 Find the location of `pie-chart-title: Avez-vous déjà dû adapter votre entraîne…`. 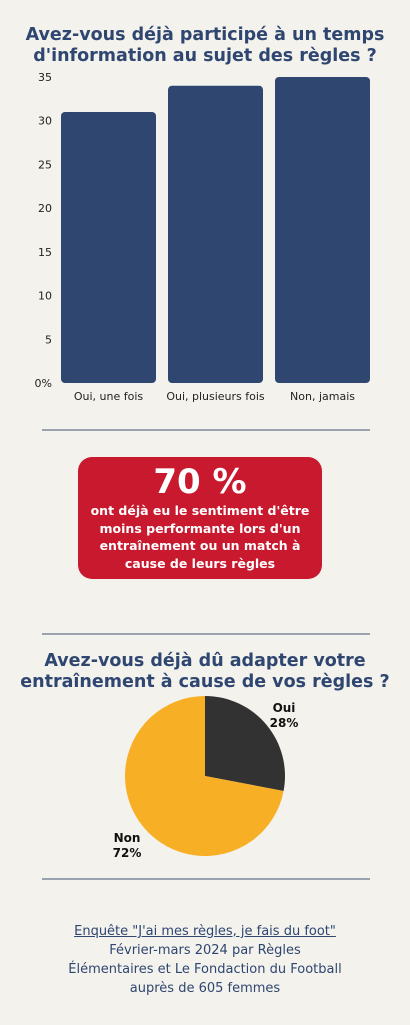

pie-chart-title: Avez-vous déjà dû adapter votre entraîne… is located at coordinates (205, 671).